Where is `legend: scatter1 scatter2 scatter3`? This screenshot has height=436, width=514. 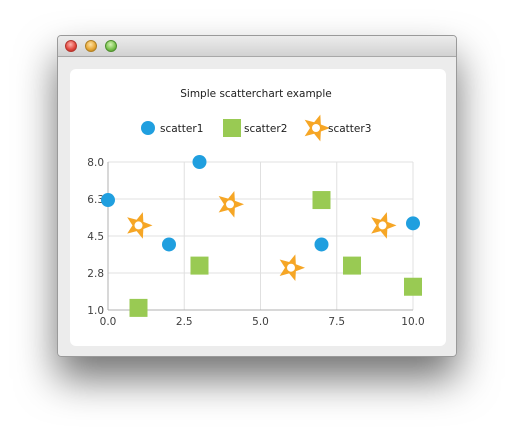
legend: scatter1 scatter2 scatter3 is located at coordinates (256, 127).